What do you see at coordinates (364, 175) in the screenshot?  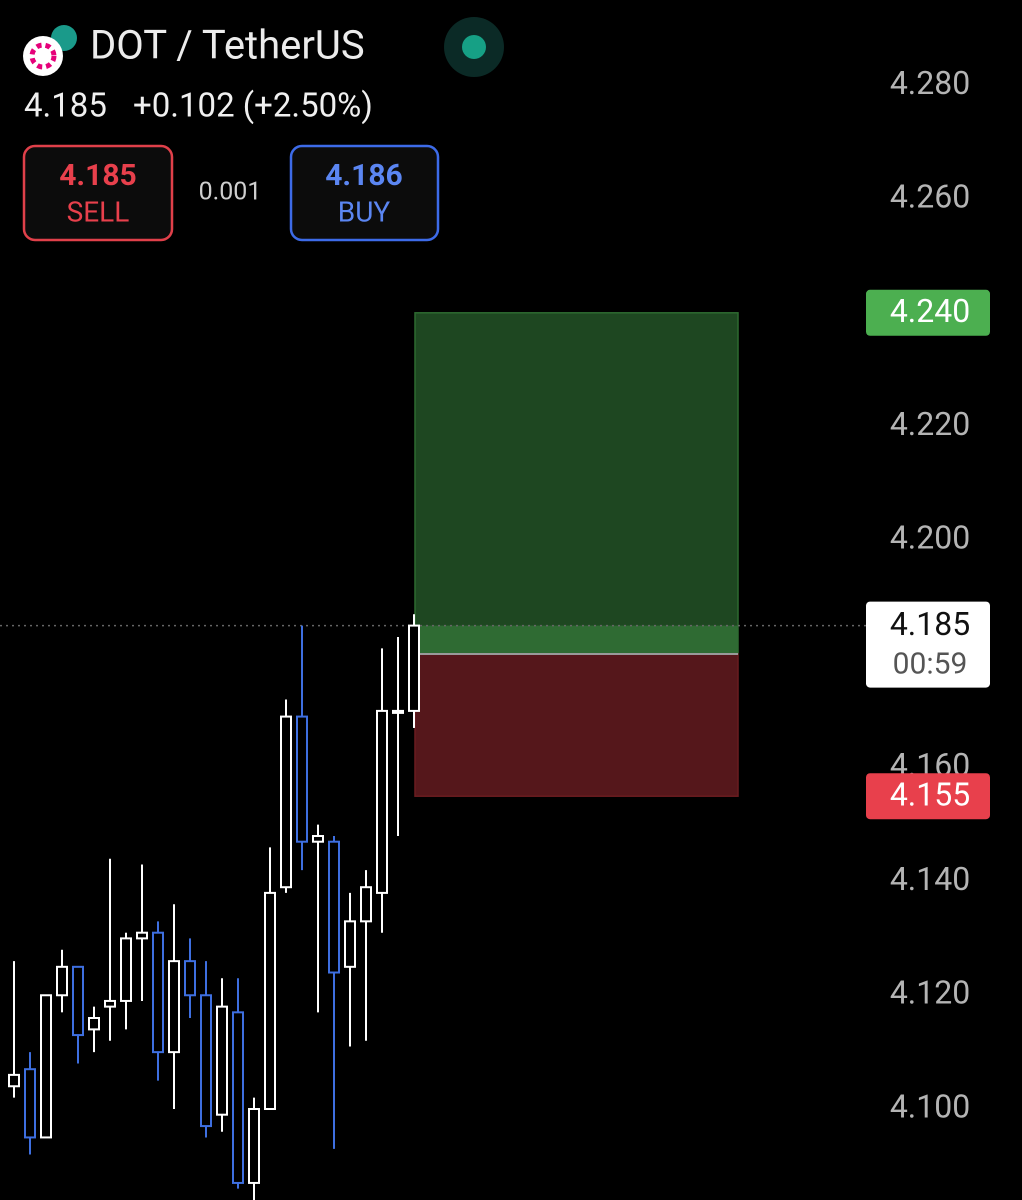 I see `buy-price: 4.186` at bounding box center [364, 175].